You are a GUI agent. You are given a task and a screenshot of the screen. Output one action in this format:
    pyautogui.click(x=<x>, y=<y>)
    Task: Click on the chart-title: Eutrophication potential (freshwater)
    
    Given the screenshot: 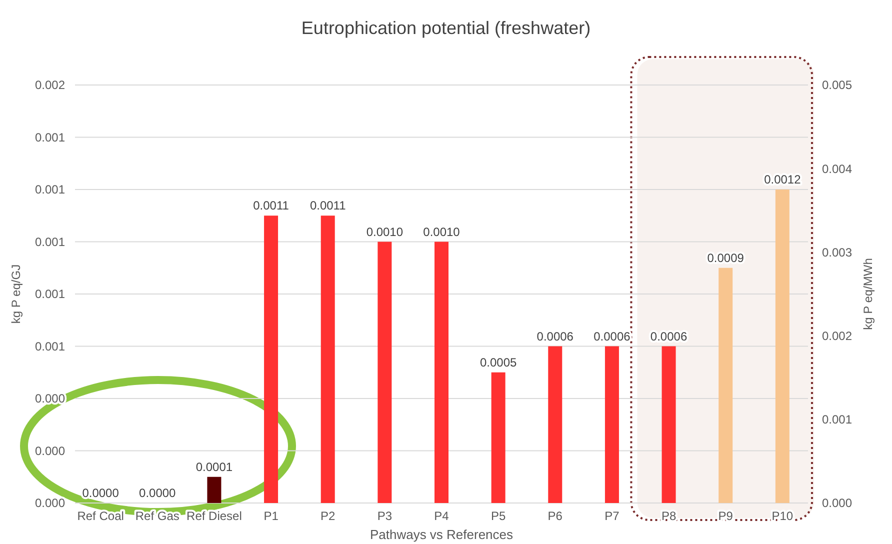 What is the action you would take?
    pyautogui.click(x=446, y=28)
    